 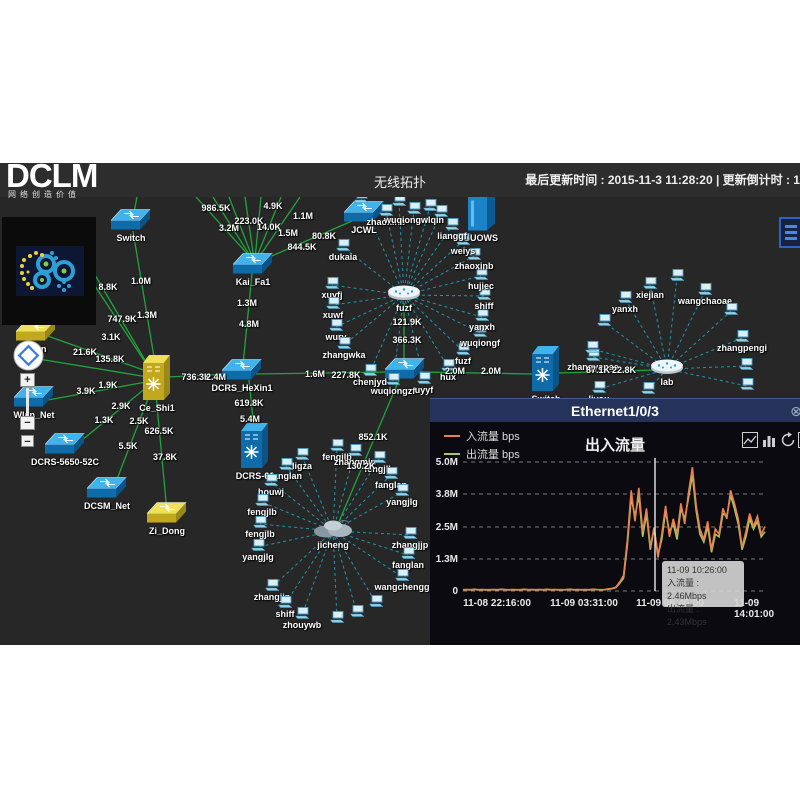 I want to click on pan-control, so click(x=28, y=355).